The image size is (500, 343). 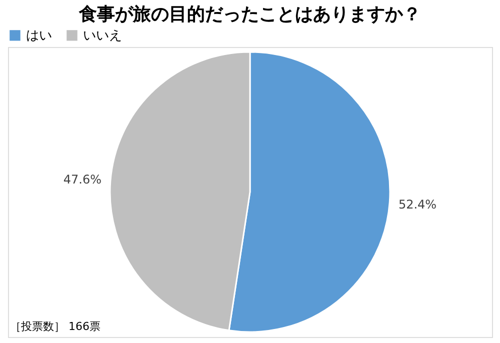 What do you see at coordinates (82, 179) in the screenshot?
I see `data-label: 47.6%` at bounding box center [82, 179].